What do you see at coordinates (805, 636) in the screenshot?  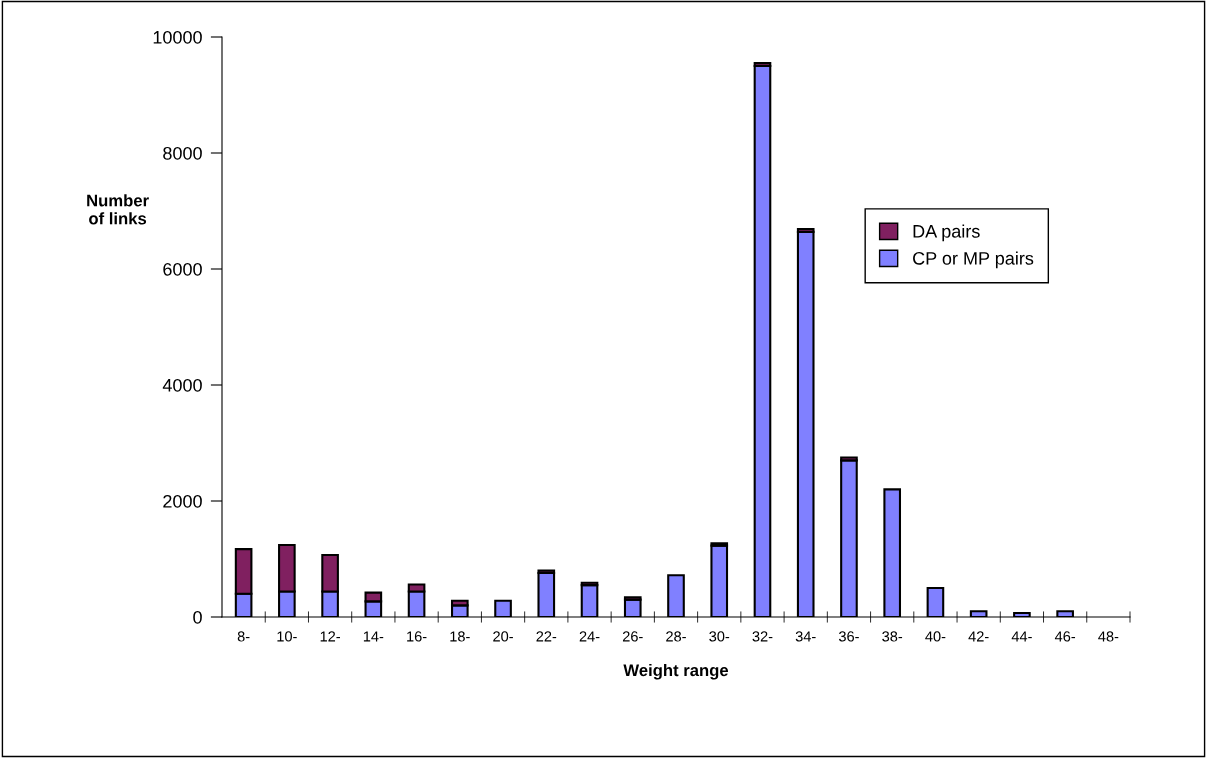 I see `x-tick-label: 34-` at bounding box center [805, 636].